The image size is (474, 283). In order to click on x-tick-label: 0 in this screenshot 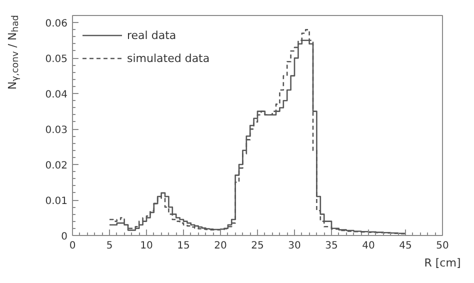, I will do `click(72, 246)`.